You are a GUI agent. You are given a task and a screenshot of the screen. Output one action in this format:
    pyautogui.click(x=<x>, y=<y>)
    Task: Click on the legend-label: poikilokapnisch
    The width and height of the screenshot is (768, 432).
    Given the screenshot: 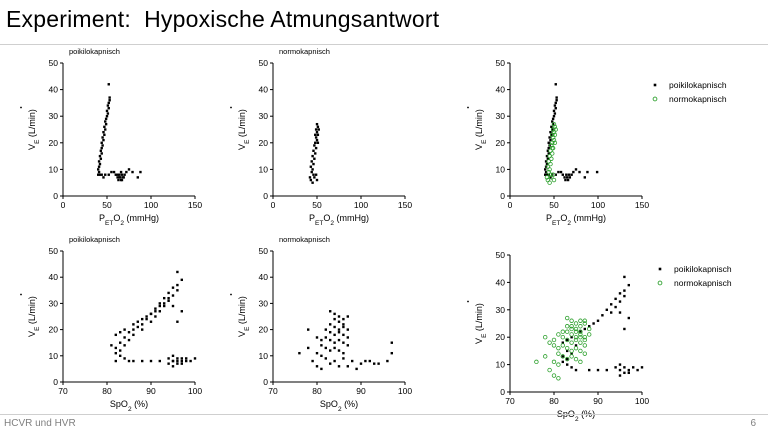 What is the action you would take?
    pyautogui.click(x=703, y=269)
    